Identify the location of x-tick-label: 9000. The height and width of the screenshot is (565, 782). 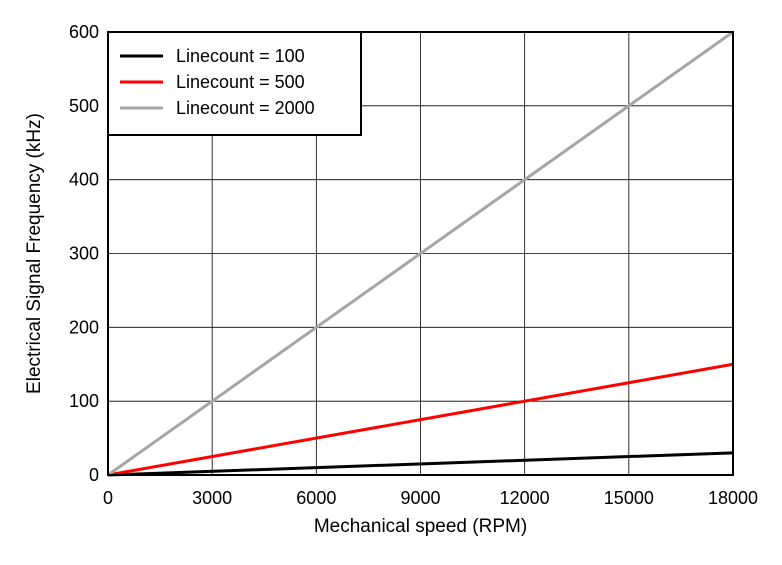
(420, 498).